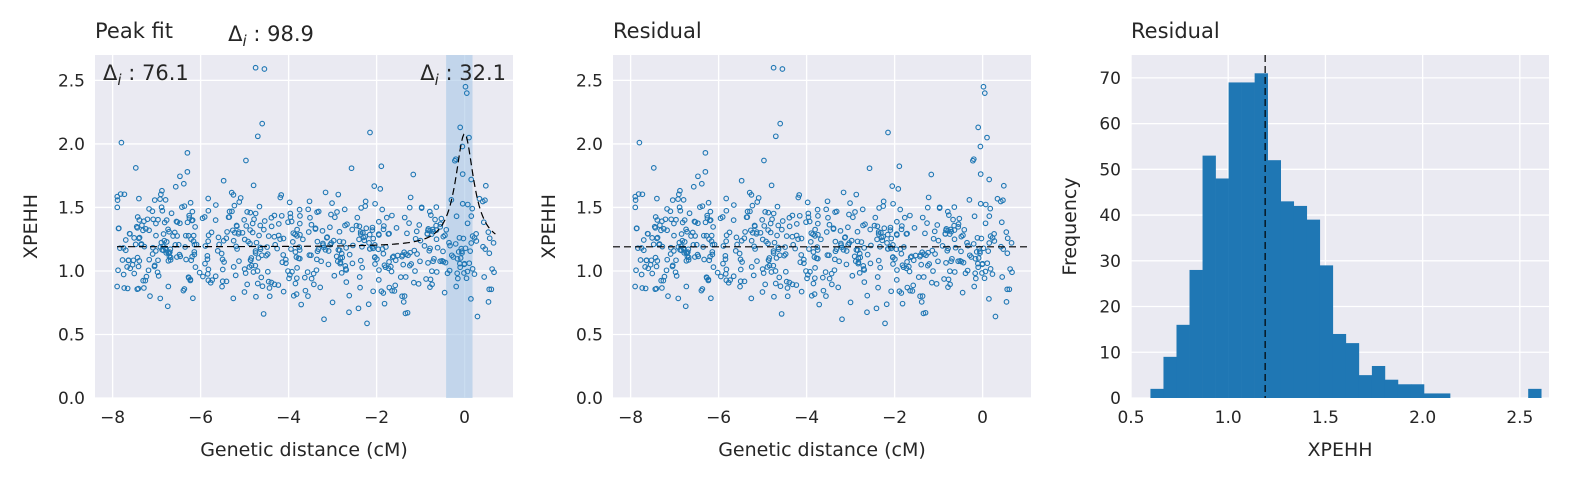 The height and width of the screenshot is (488, 1588). What do you see at coordinates (271, 36) in the screenshot?
I see `peak-fit-annotation-above: Δi : 98.9` at bounding box center [271, 36].